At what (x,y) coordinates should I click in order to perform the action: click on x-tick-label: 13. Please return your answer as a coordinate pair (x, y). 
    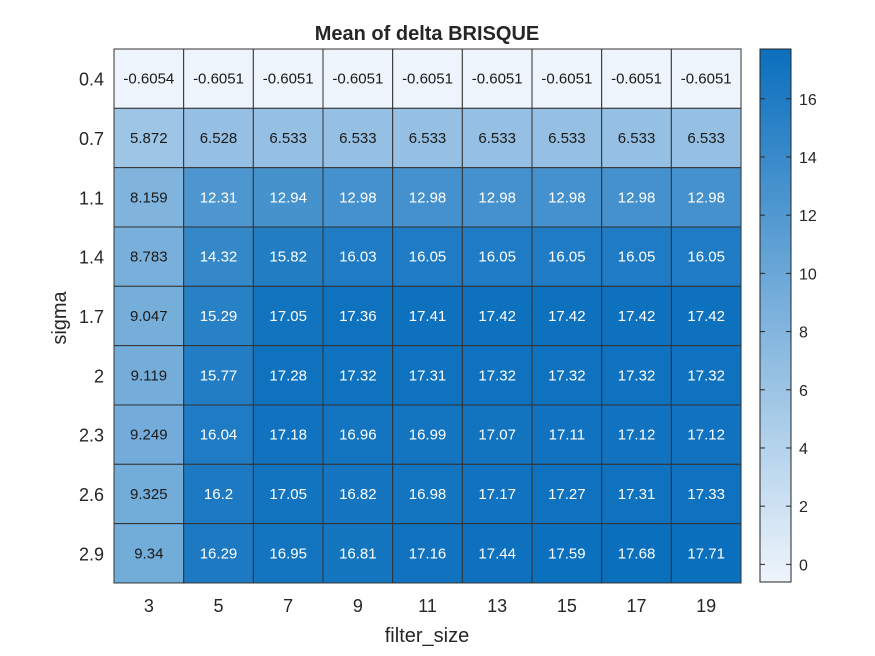
    Looking at the image, I should click on (497, 606).